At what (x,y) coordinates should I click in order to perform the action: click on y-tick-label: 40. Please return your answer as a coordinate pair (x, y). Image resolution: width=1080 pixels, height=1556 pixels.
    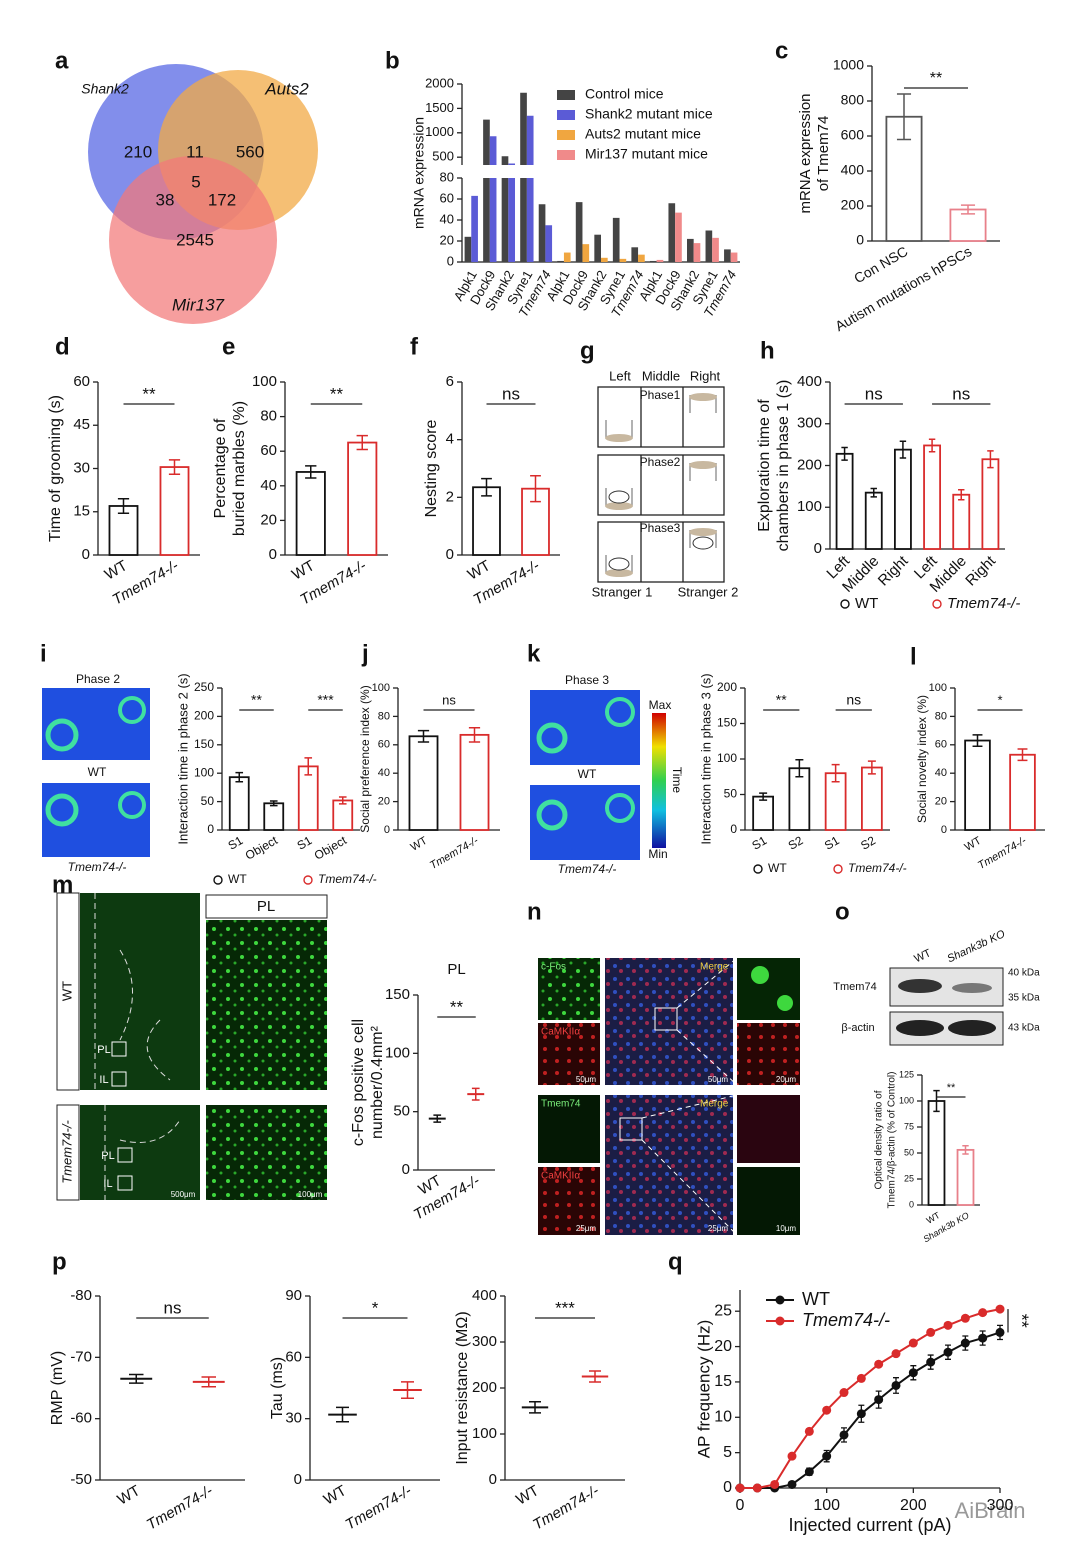
    Looking at the image, I should click on (941, 773).